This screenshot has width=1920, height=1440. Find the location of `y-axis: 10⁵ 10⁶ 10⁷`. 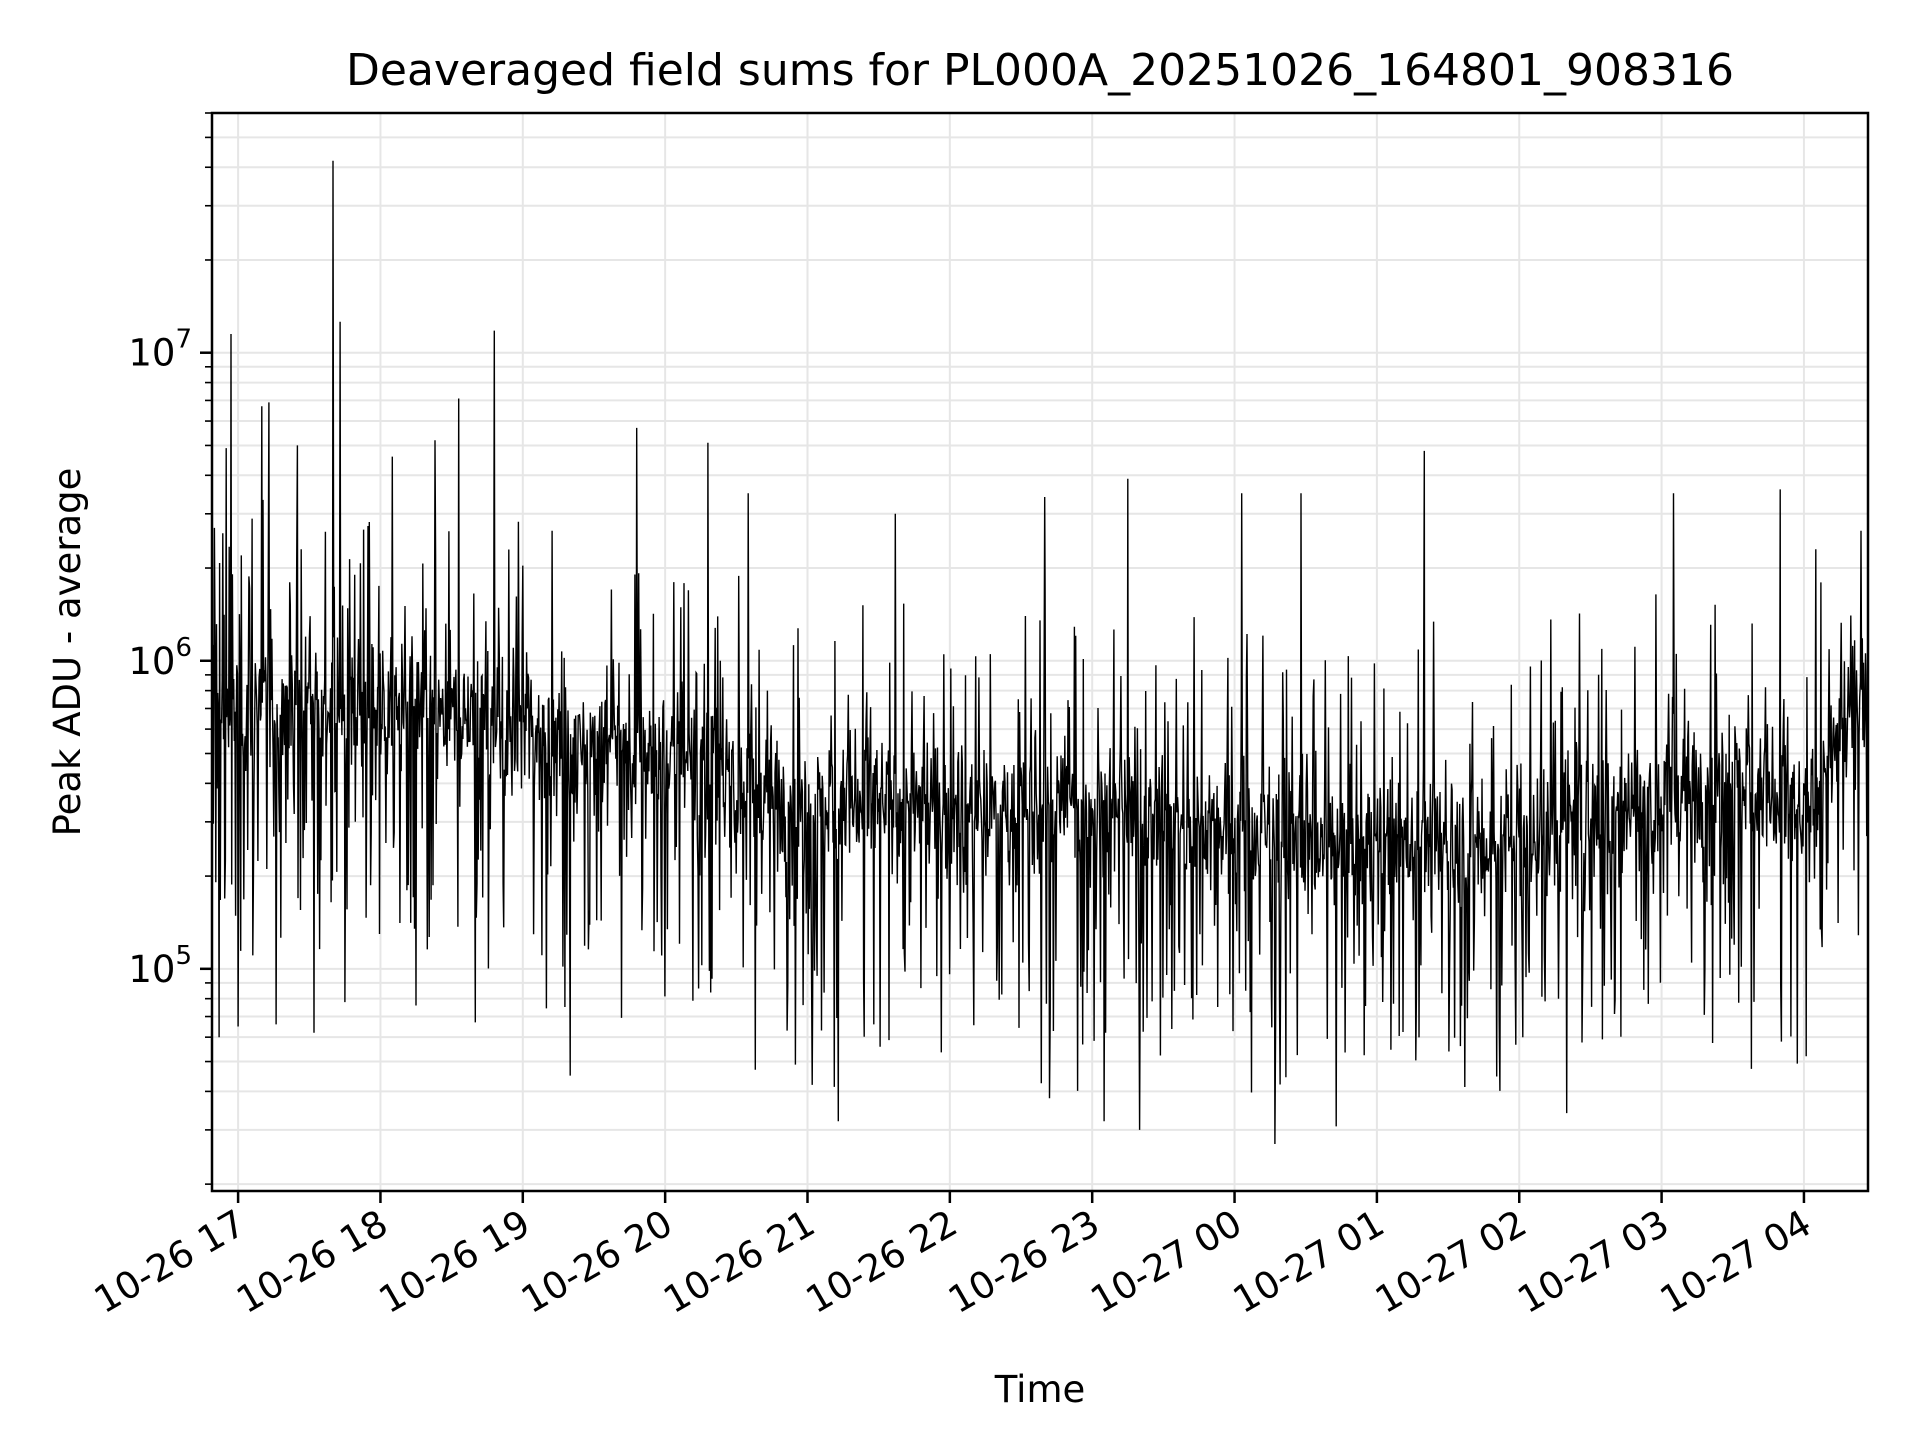

y-axis: 10⁵ 10⁶ 10⁷ is located at coordinates (170, 648).